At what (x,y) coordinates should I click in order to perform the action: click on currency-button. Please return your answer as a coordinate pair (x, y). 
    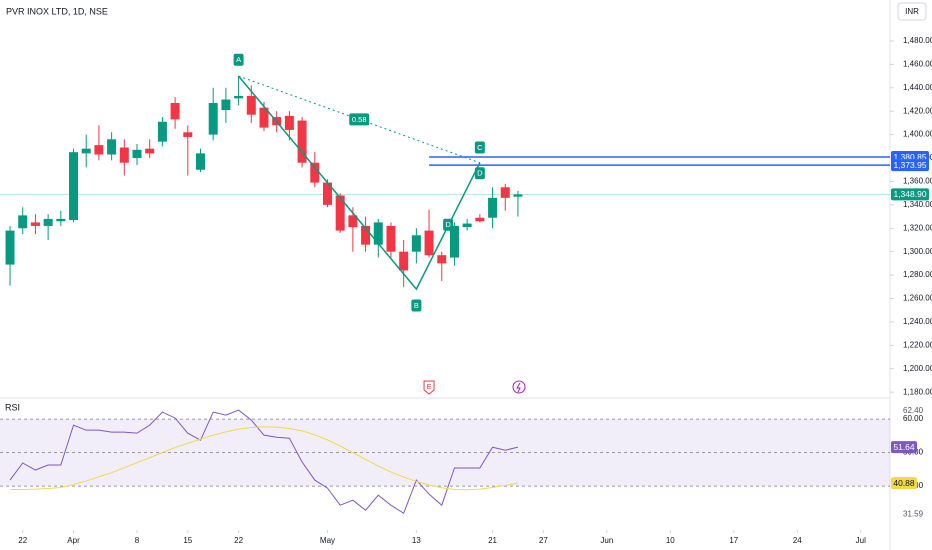
    Looking at the image, I should click on (912, 11).